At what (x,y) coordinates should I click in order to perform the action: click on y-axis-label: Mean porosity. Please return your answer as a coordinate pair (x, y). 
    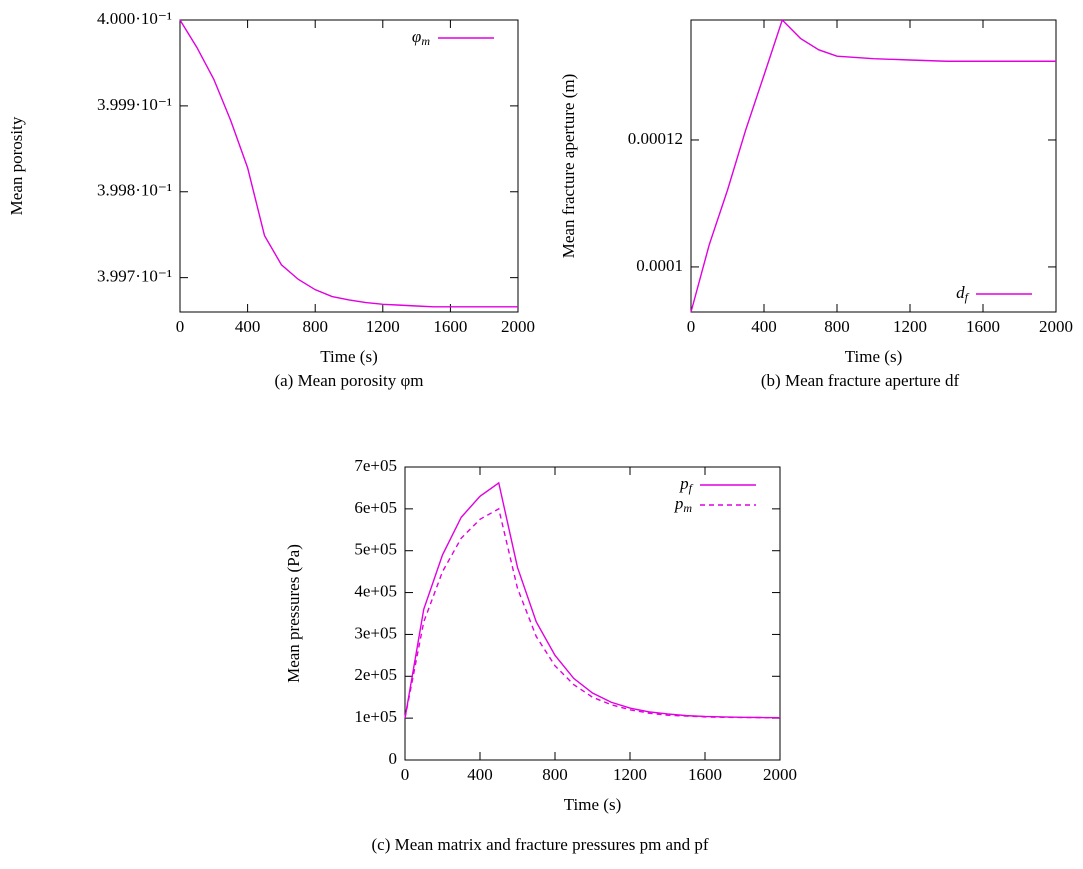
    Looking at the image, I should click on (16, 165).